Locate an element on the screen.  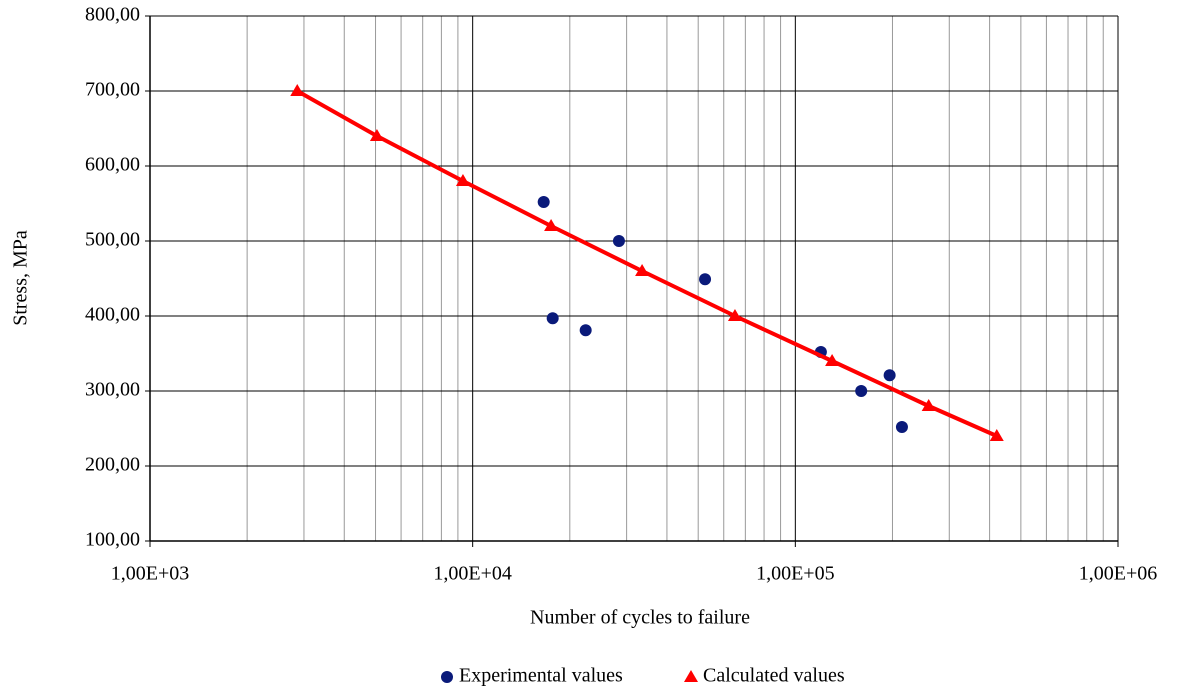
y-tick-label: 800,00 is located at coordinates (112, 15).